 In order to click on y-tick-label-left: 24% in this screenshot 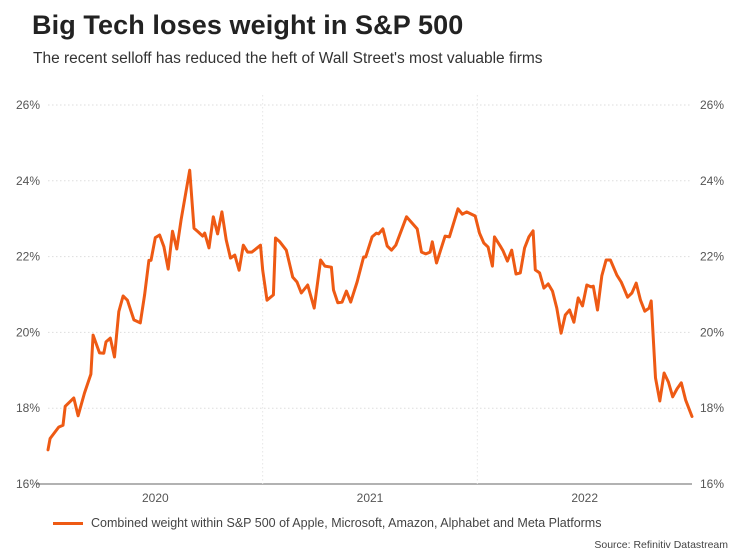, I will do `click(28, 181)`.